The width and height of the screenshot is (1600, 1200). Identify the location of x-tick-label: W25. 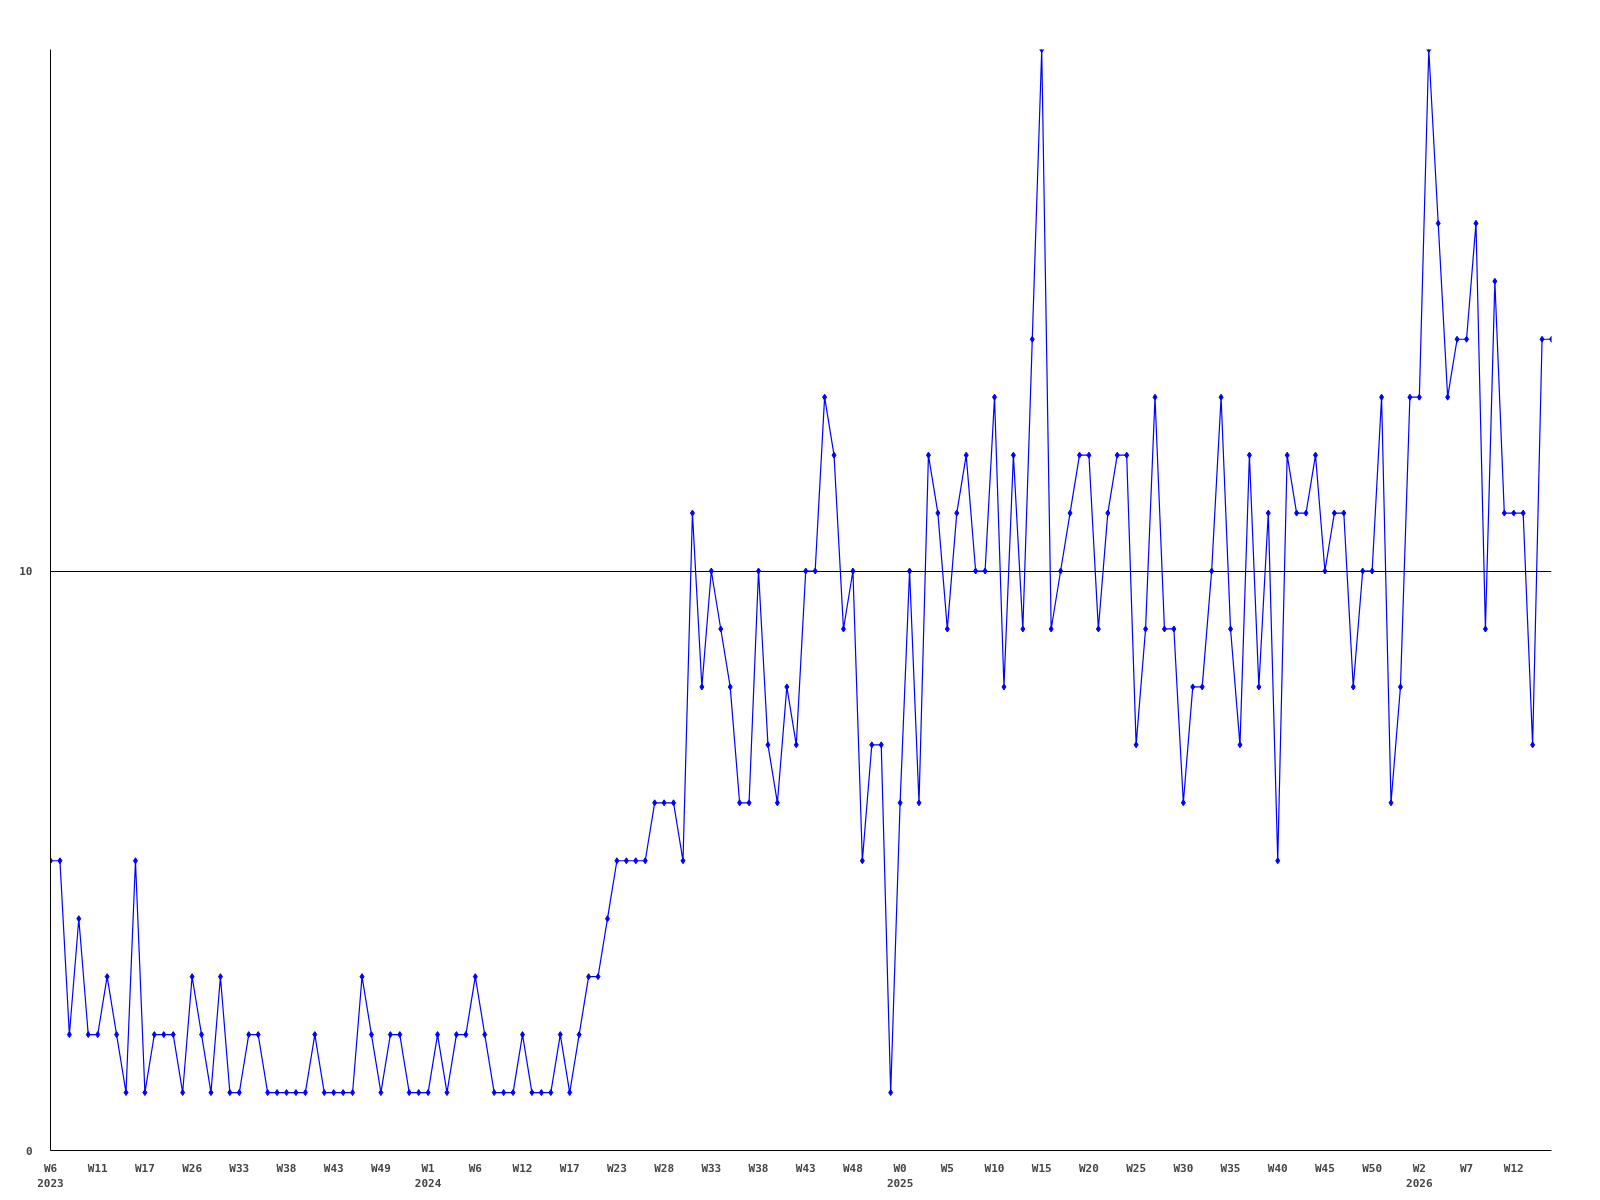
(1136, 1168).